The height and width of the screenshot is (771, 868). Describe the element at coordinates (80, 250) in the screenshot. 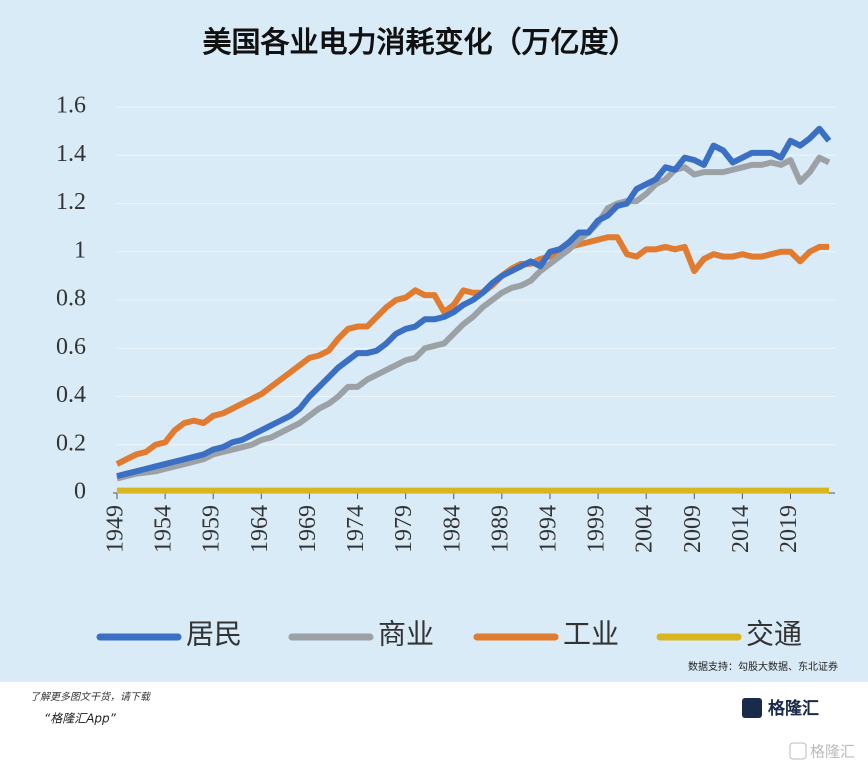

I see `y-tick-label: 1` at that location.